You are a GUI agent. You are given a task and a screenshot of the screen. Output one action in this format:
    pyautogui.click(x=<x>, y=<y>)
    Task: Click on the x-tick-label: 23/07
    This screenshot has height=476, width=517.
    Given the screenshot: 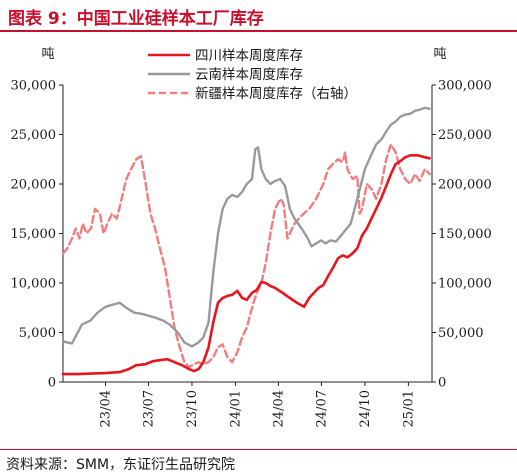 What is the action you would take?
    pyautogui.click(x=149, y=408)
    